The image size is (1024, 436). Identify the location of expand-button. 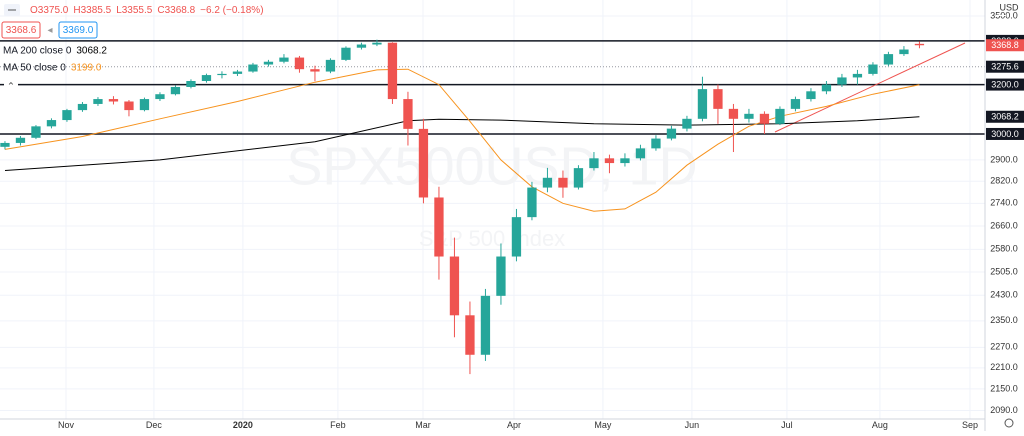
(11, 87).